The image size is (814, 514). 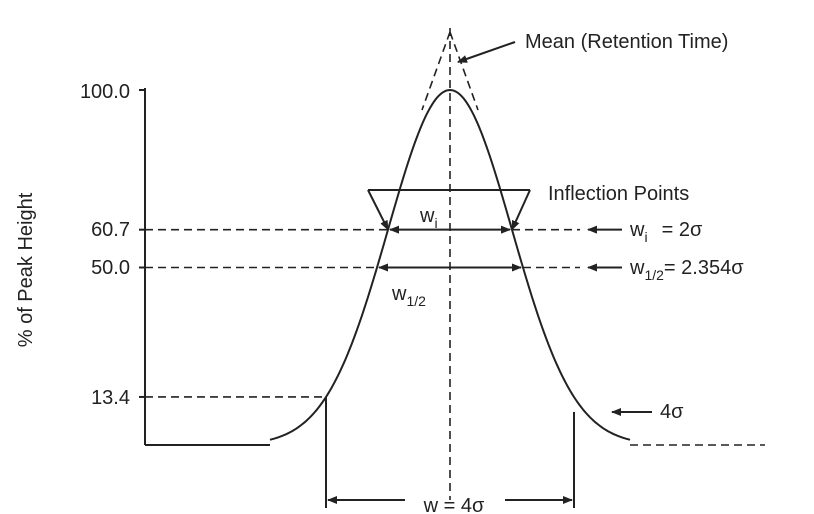 I want to click on tick-label: 60.7, so click(x=110, y=230).